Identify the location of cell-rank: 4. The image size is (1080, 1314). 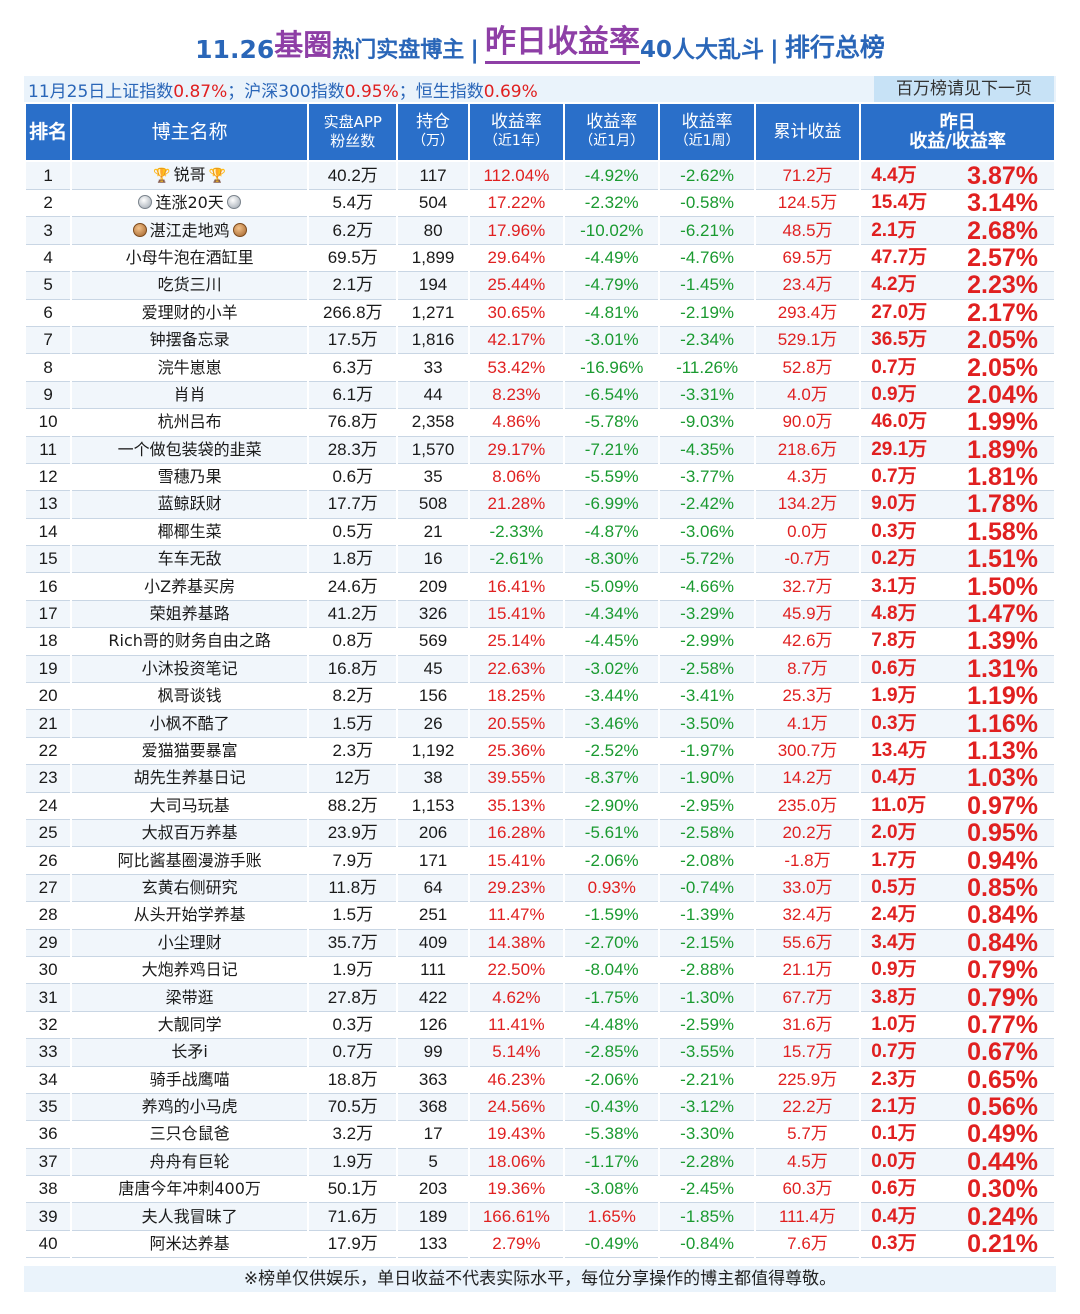
(48, 258).